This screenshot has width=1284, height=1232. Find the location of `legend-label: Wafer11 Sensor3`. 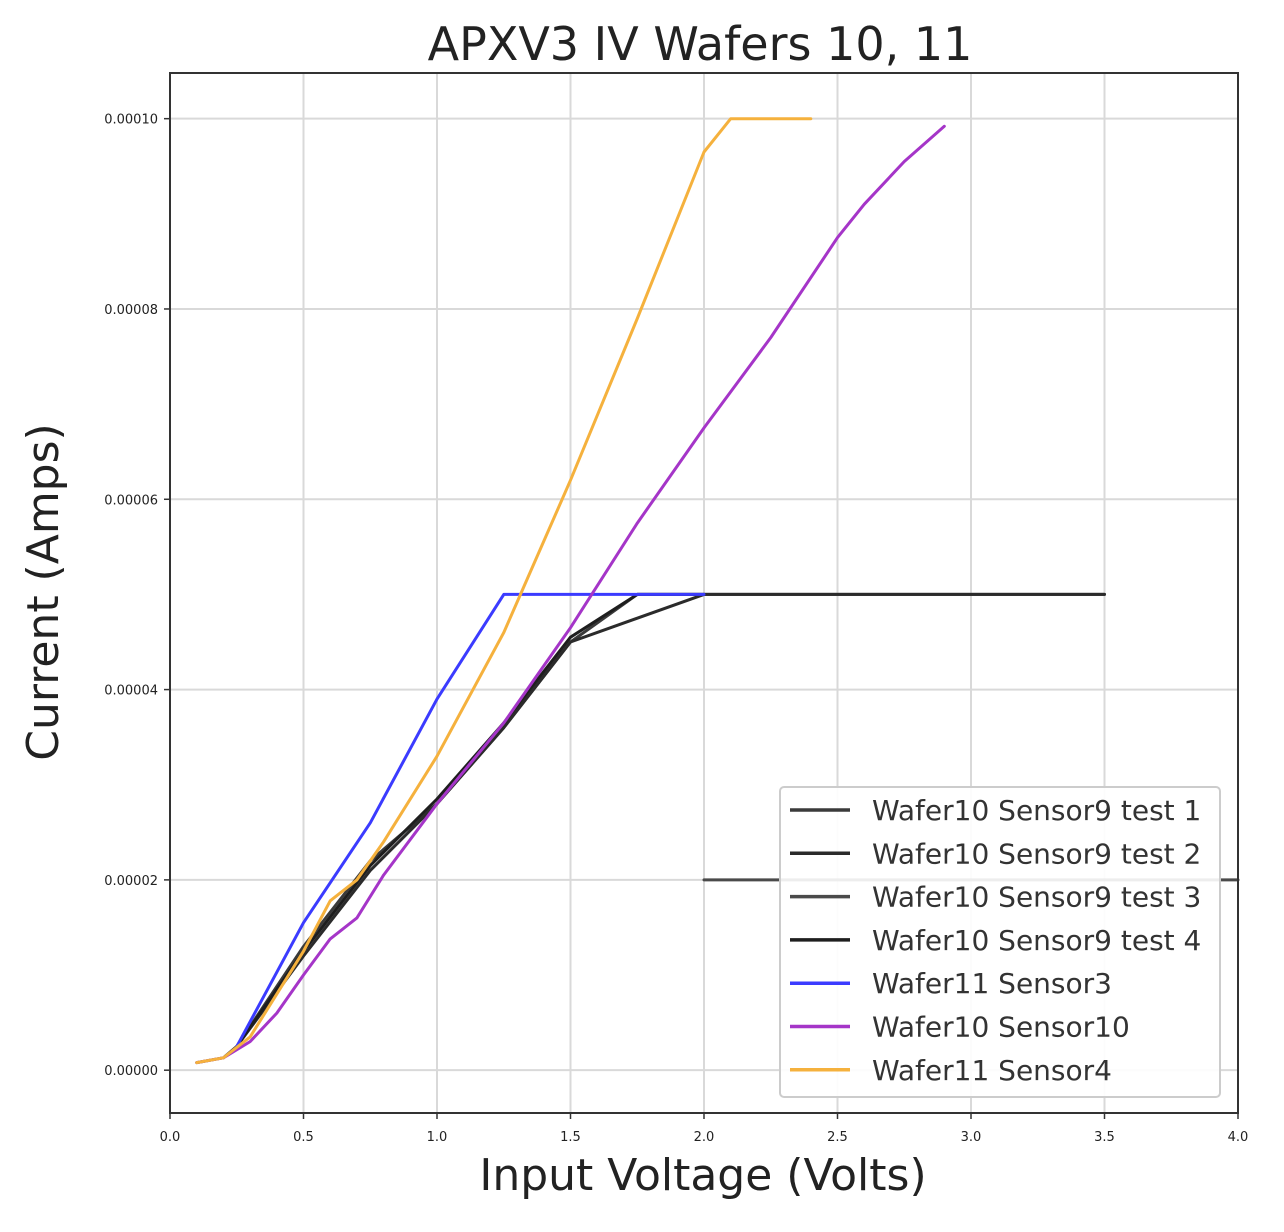

legend-label: Wafer11 Sensor3 is located at coordinates (992, 983).